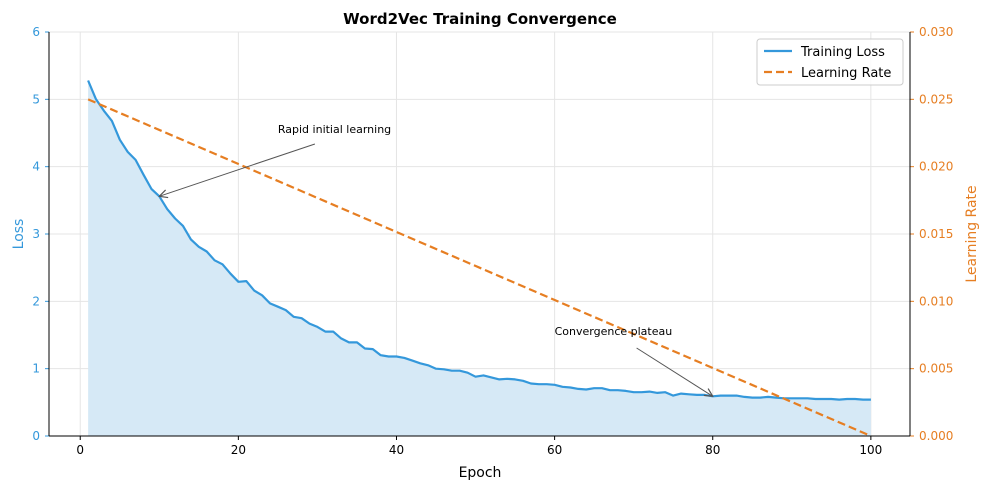  Describe the element at coordinates (36, 436) in the screenshot. I see `y-tick-label: 0` at that location.